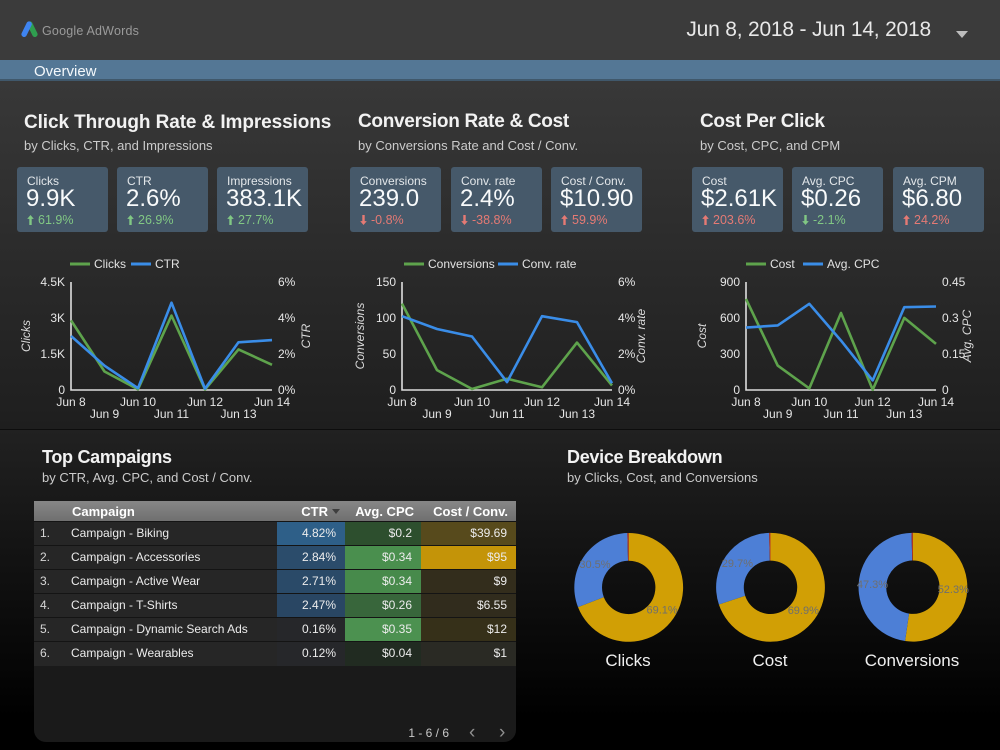  What do you see at coordinates (737, 564) in the screenshot?
I see `svg-text: 29.7%` at bounding box center [737, 564].